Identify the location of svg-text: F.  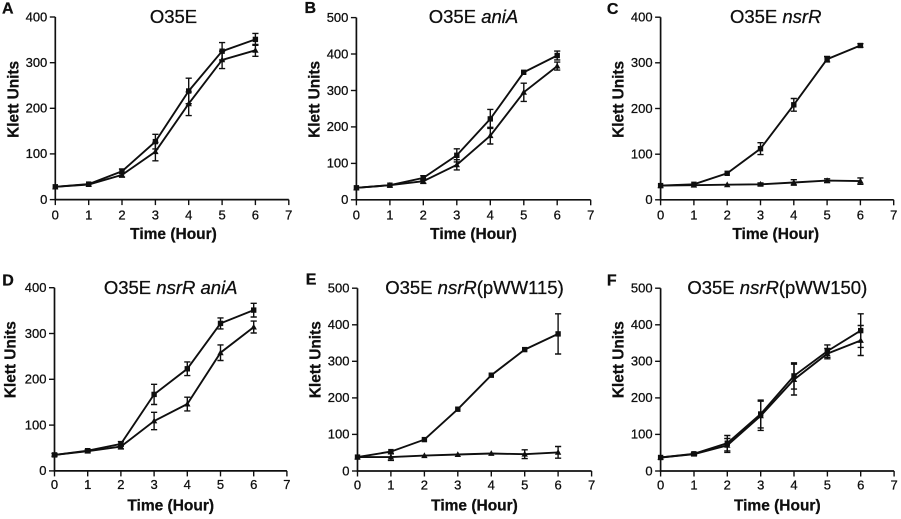
(612, 280).